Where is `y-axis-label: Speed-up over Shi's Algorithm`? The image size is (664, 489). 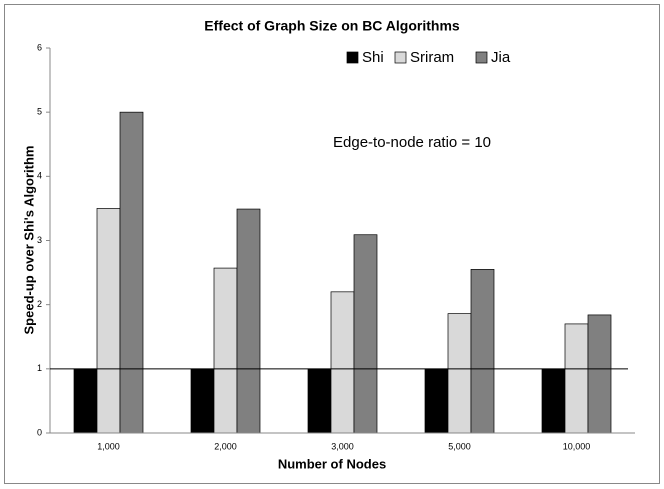
y-axis-label: Speed-up over Shi's Algorithm is located at coordinates (28, 240).